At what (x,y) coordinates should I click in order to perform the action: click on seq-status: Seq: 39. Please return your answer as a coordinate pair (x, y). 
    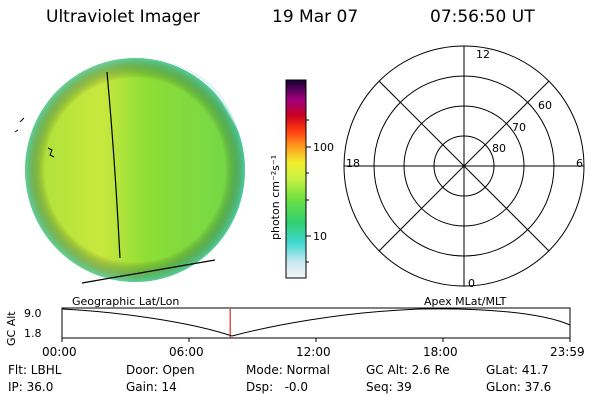
    Looking at the image, I should click on (389, 387).